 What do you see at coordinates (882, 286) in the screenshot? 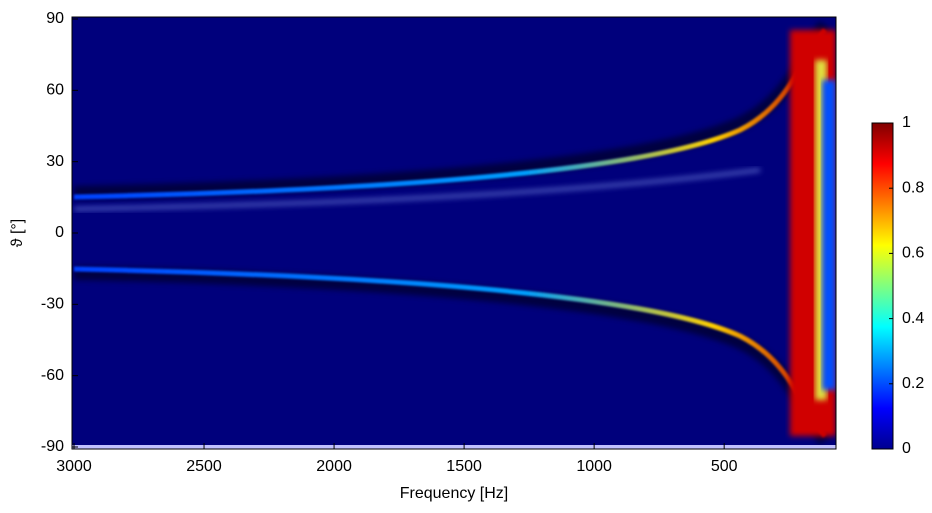
I see `colorbar` at bounding box center [882, 286].